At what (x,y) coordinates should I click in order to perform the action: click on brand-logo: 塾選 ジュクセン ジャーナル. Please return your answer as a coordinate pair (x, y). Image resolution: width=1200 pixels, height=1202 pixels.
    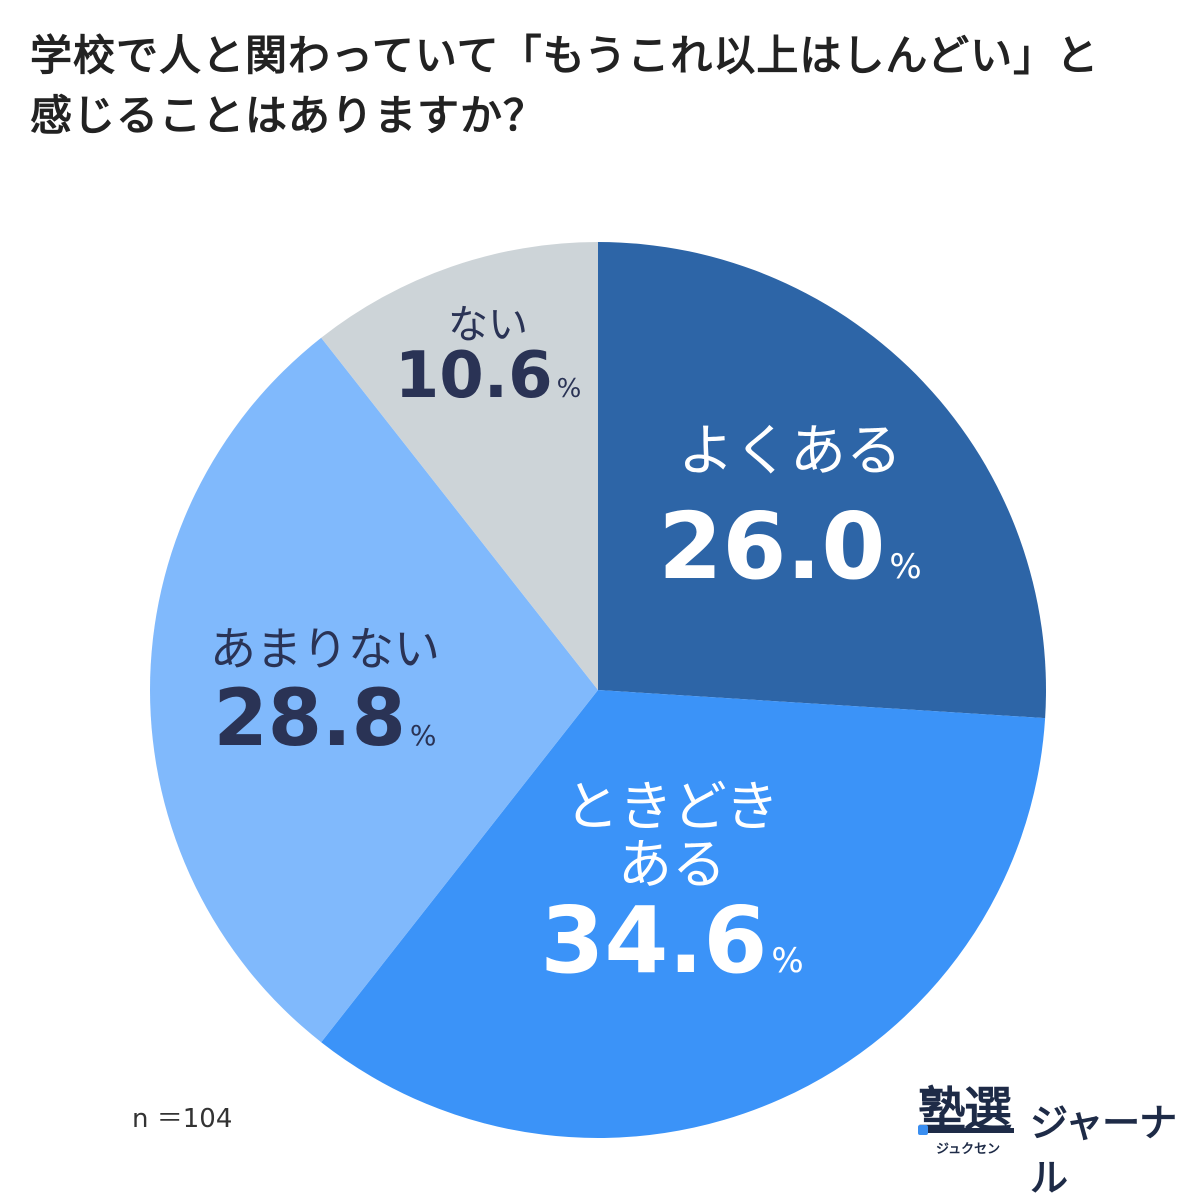
    Looking at the image, I should click on (1053, 1135).